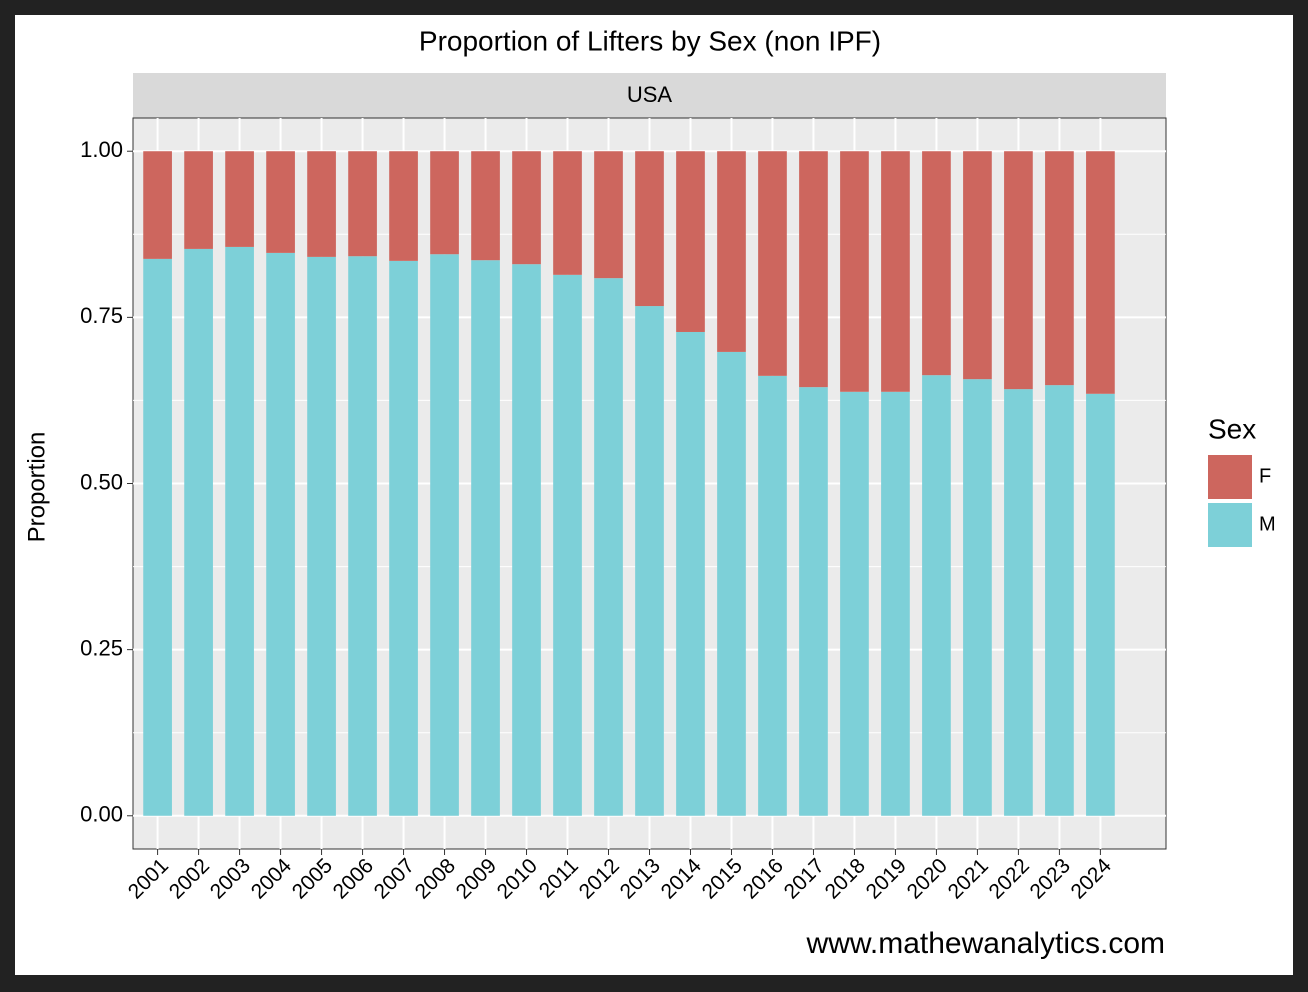  I want to click on y-tick-label: 0.25, so click(101, 647).